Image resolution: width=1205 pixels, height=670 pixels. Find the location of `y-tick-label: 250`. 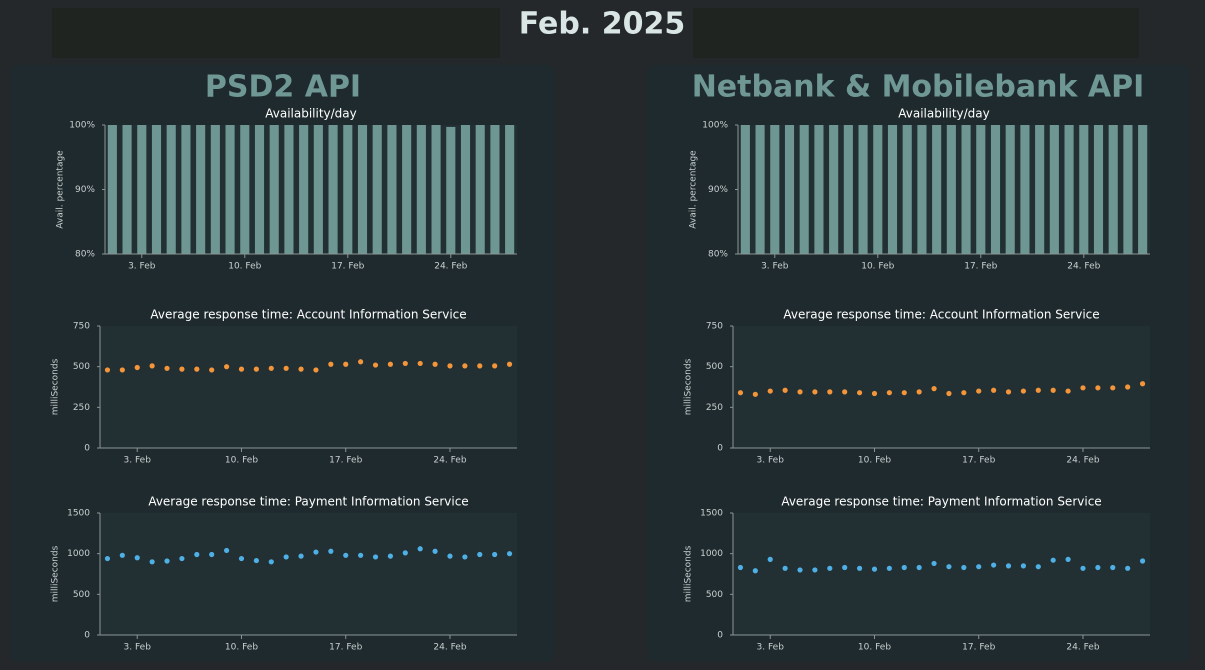

y-tick-label: 250 is located at coordinates (81, 408).